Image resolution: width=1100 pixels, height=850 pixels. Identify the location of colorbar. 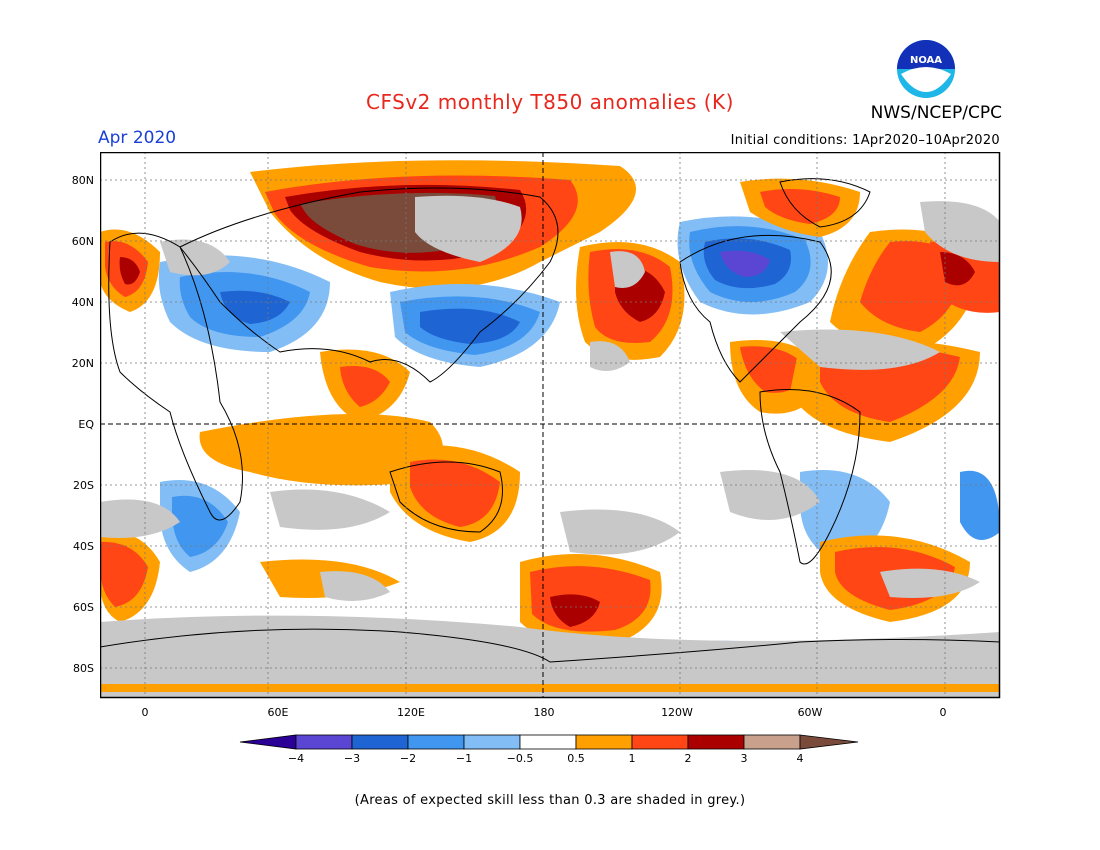
(549, 742).